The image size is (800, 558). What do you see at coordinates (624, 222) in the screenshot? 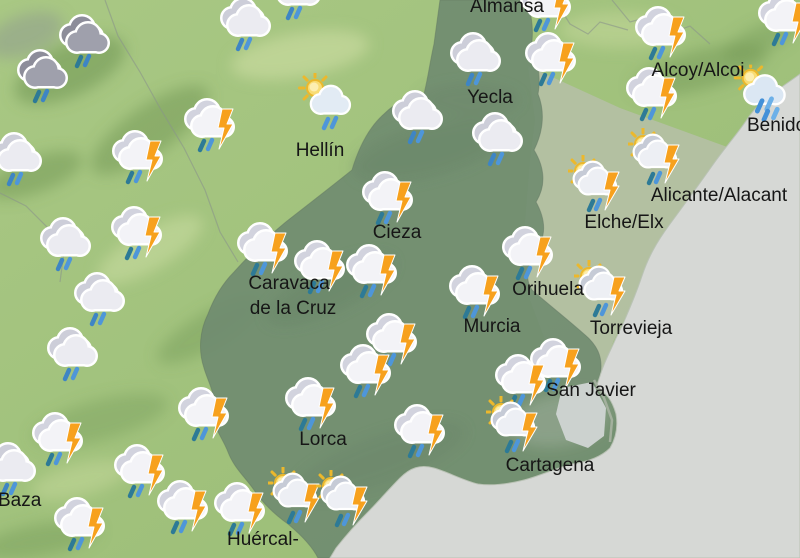
I see `city-label-elche-elx: Elche/Elx` at bounding box center [624, 222].